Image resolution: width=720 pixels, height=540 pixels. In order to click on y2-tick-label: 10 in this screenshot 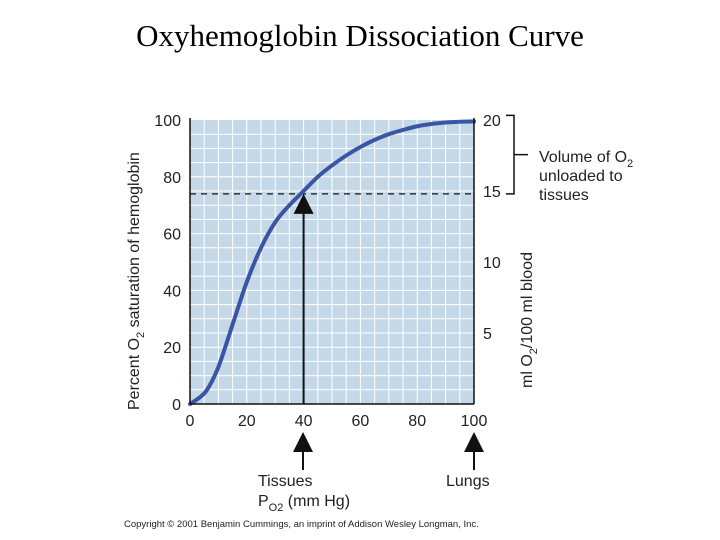, I will do `click(492, 263)`.